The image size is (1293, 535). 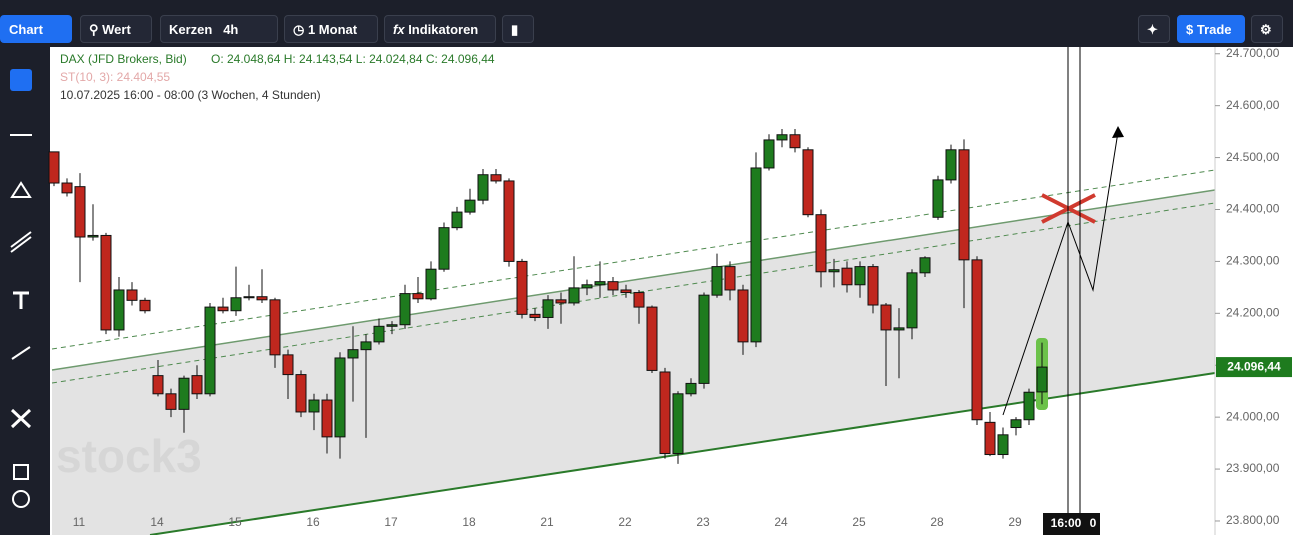 I want to click on value-button: ⚲ Wert, so click(x=116, y=29).